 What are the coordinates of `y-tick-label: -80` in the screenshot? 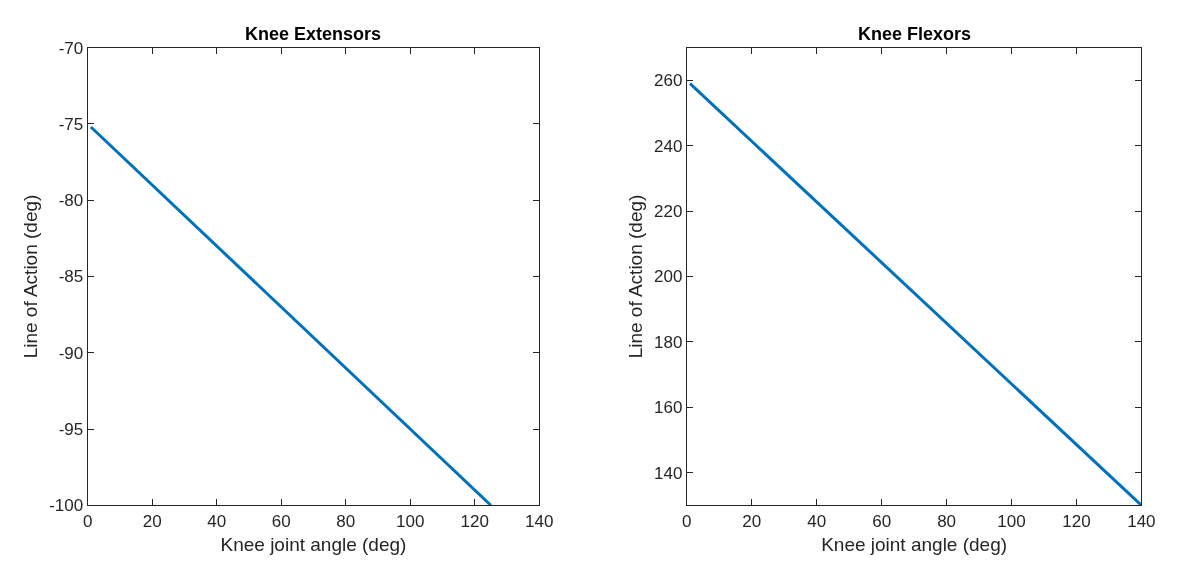 It's located at (71, 201).